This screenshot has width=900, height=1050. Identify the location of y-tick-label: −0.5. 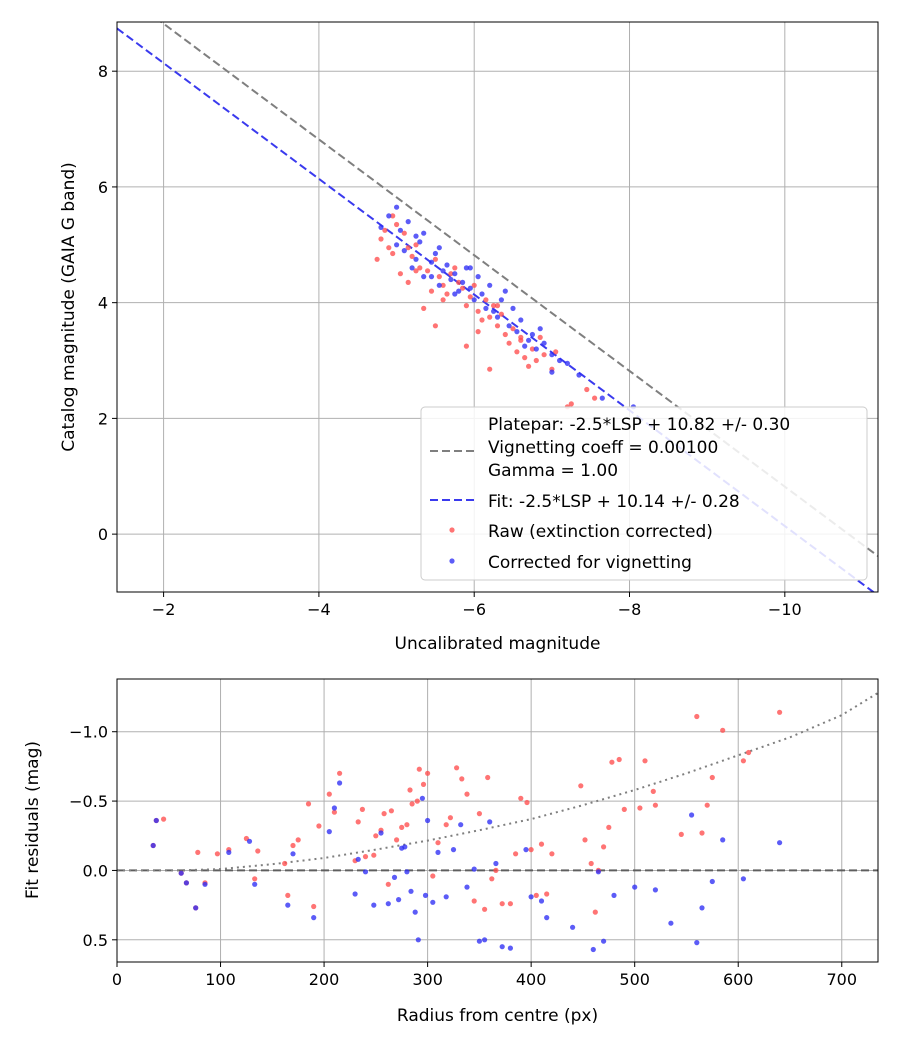
(88, 801).